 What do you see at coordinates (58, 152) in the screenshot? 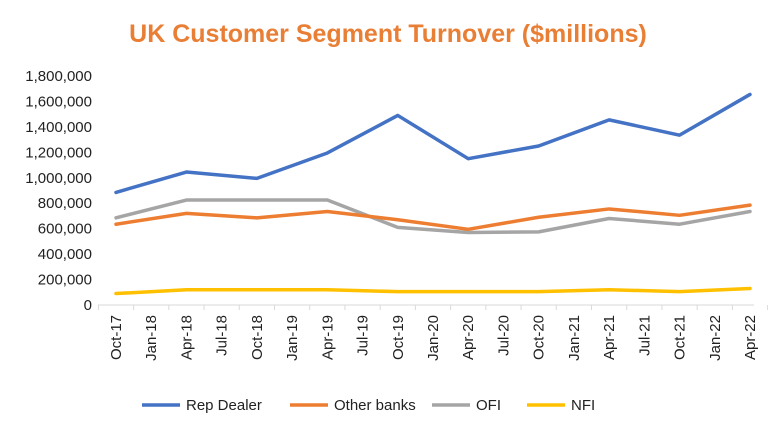
I see `y-tick-label: 1,200,000` at bounding box center [58, 152].